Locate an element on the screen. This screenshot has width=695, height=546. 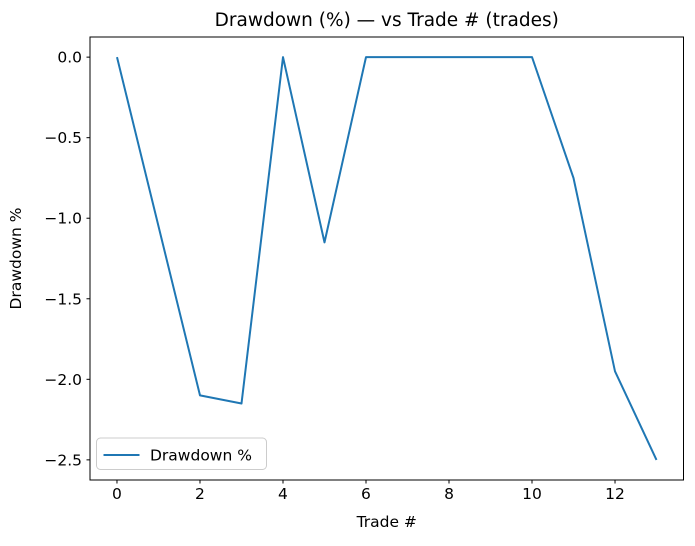
y-axis-ticks: 0.0 −0.5 −1.0 −1.5 −2.0 −2.5 is located at coordinates (67, 259).